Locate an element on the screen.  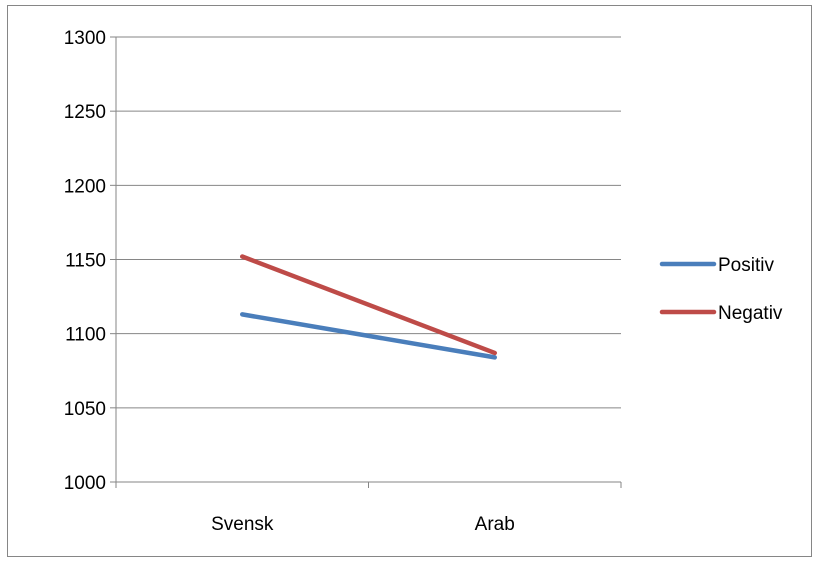
y-tick-labels: 1000 1050 1100 1150 1200 1250 1300 is located at coordinates (85, 261).